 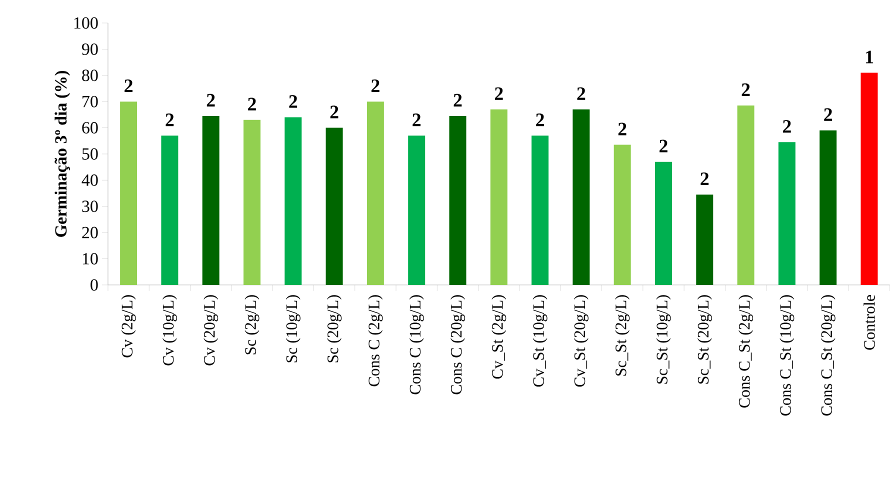 What do you see at coordinates (622, 335) in the screenshot?
I see `x-tick-label: Sc_St (2g/L)` at bounding box center [622, 335].